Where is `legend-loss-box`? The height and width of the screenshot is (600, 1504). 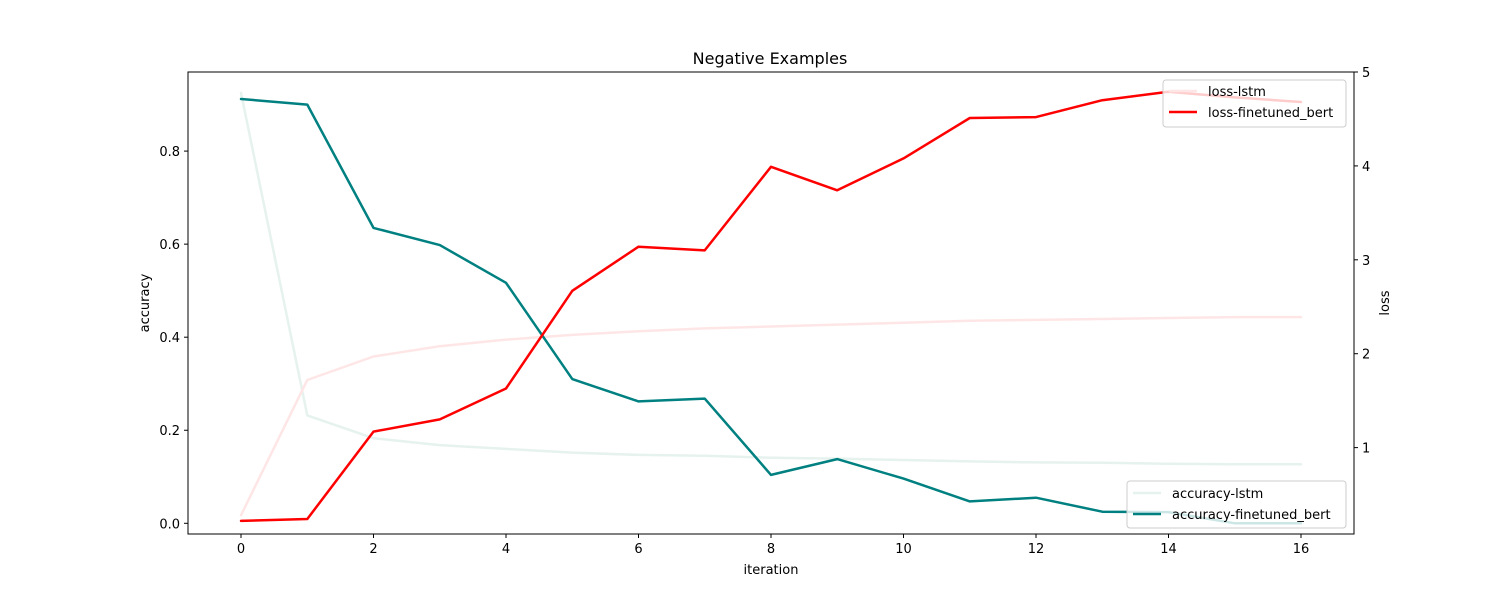
legend-loss-box is located at coordinates (1254, 103).